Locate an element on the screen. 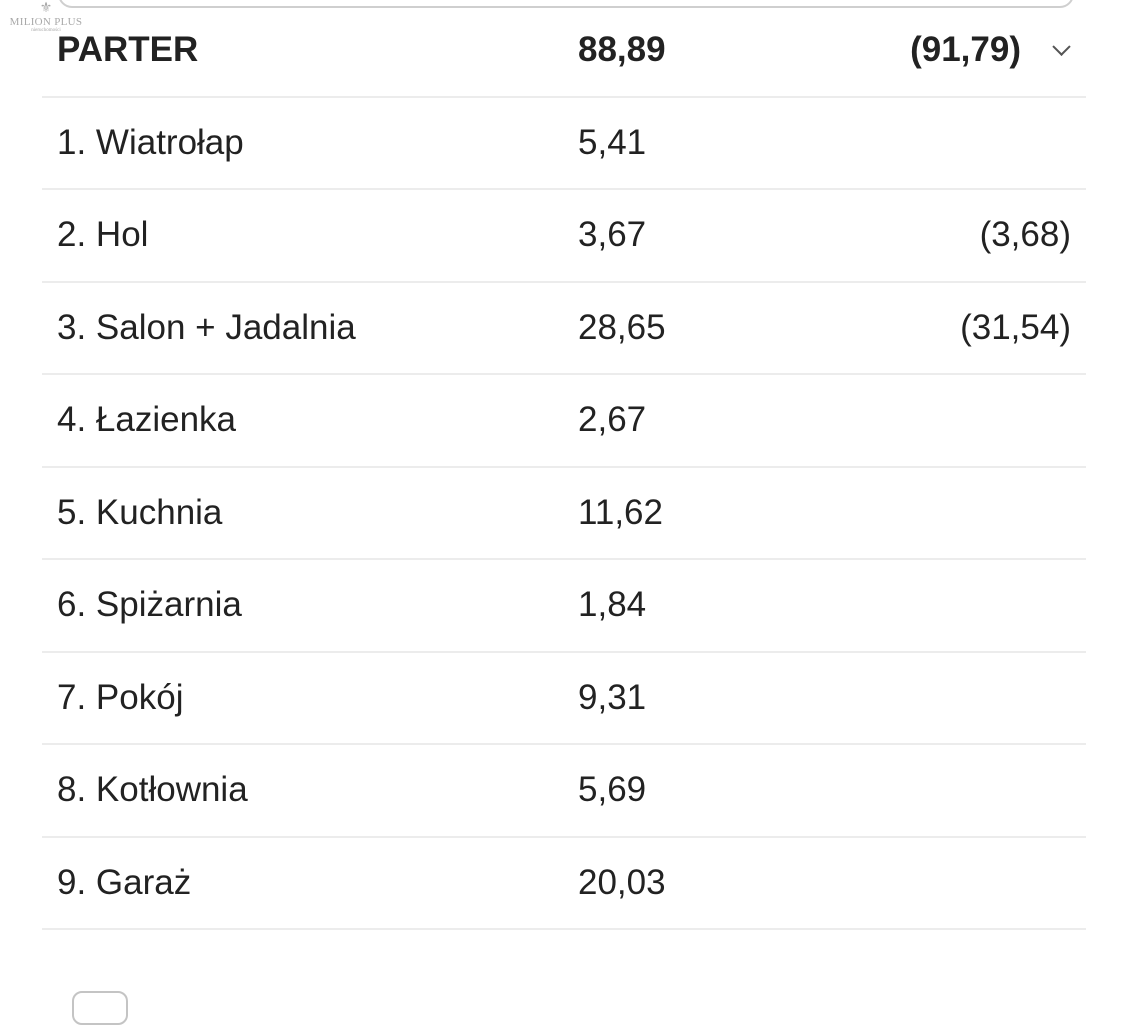  table-row: 5. Kuchnia 11,62 is located at coordinates (564, 514).